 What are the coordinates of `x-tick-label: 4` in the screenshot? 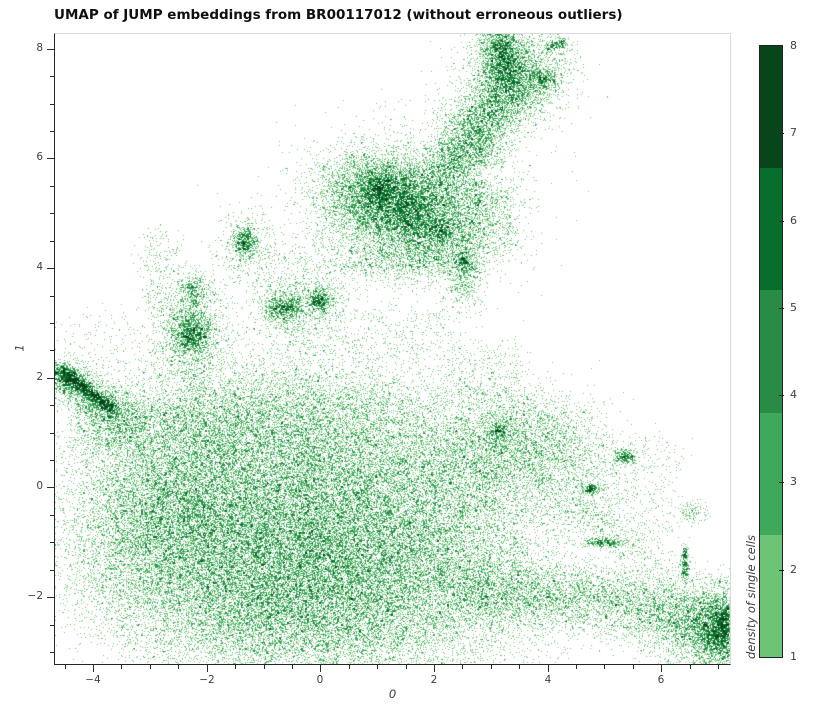 It's located at (548, 680).